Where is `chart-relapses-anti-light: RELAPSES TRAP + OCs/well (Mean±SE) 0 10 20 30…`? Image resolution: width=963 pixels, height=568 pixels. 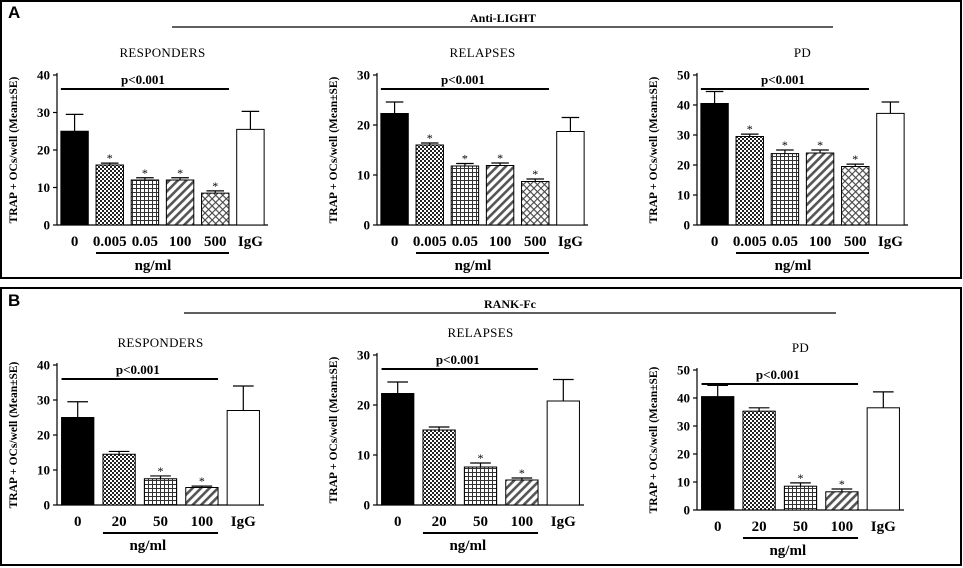 chart-relapses-anti-light: RELAPSES TRAP + OCs/well (Mean±SE) 0 10 20 30… is located at coordinates (458, 159).